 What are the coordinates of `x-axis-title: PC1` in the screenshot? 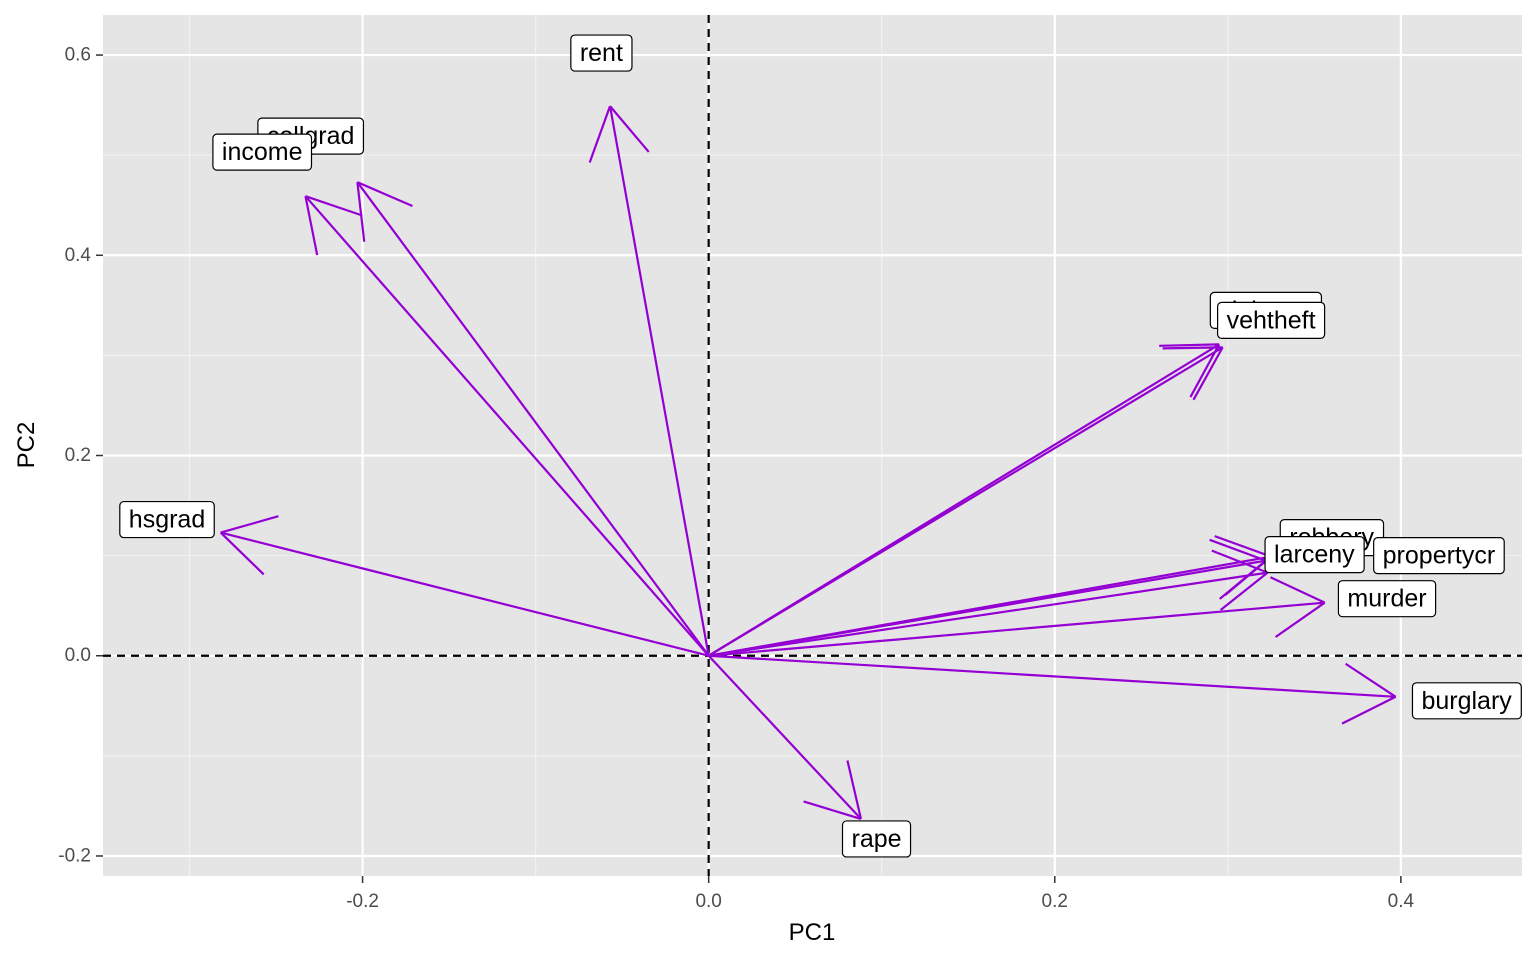 It's located at (812, 932).